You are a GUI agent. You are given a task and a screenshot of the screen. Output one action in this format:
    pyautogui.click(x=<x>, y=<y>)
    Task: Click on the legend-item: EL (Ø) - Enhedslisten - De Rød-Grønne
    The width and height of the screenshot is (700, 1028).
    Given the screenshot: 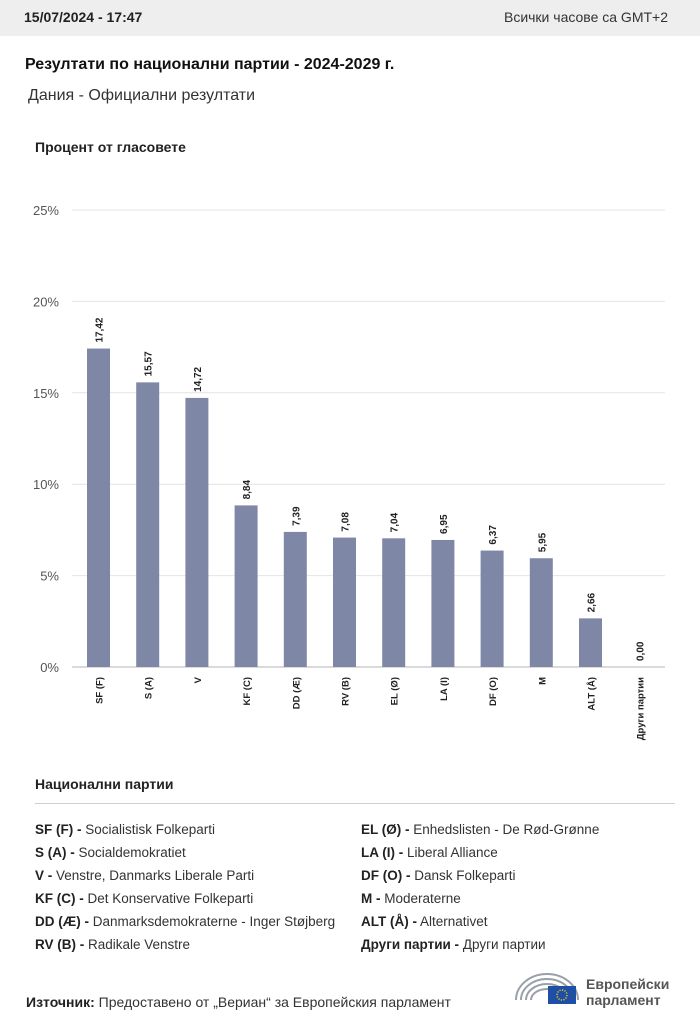 What is the action you would take?
    pyautogui.click(x=480, y=833)
    